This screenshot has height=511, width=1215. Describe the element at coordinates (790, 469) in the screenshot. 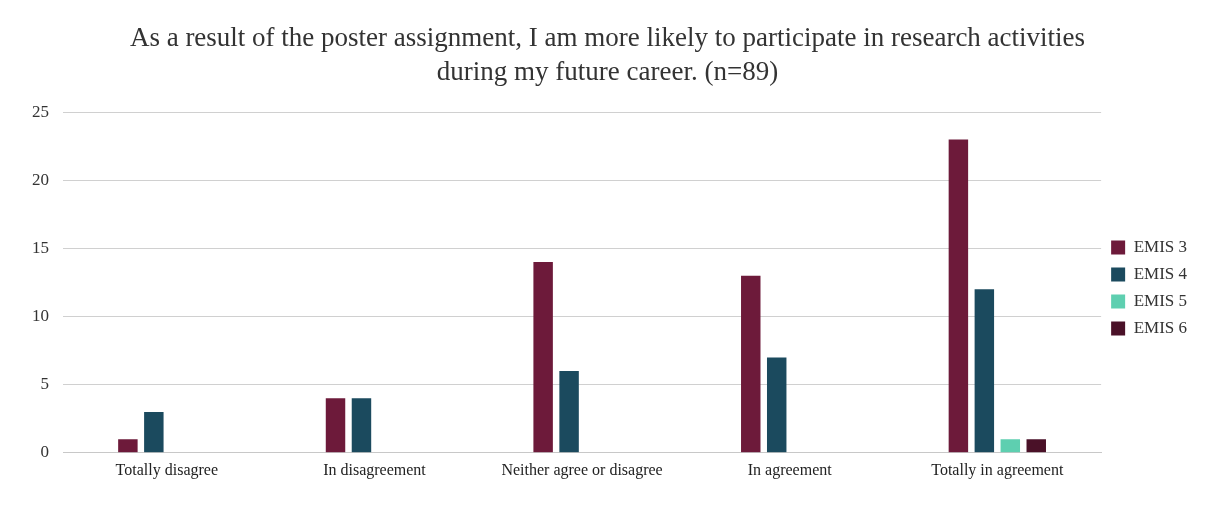

I see `x-tick-label: In agreement` at that location.